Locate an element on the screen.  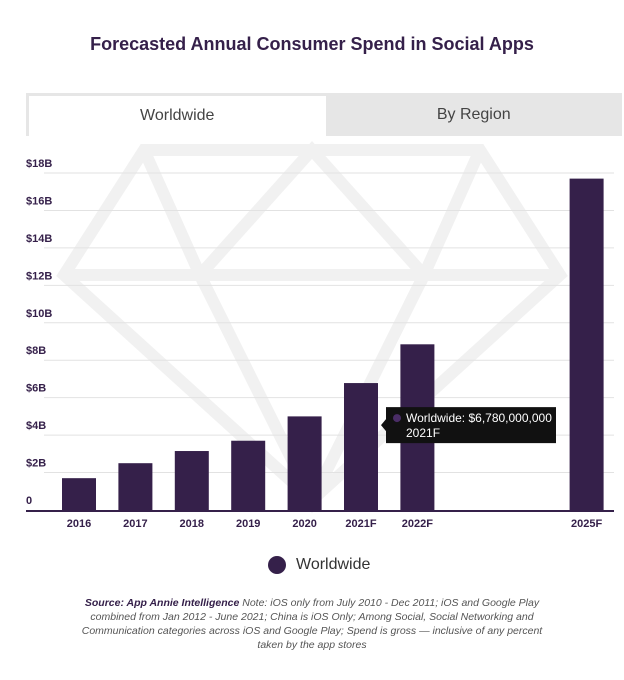
y-tick-label: $14B is located at coordinates (39, 239).